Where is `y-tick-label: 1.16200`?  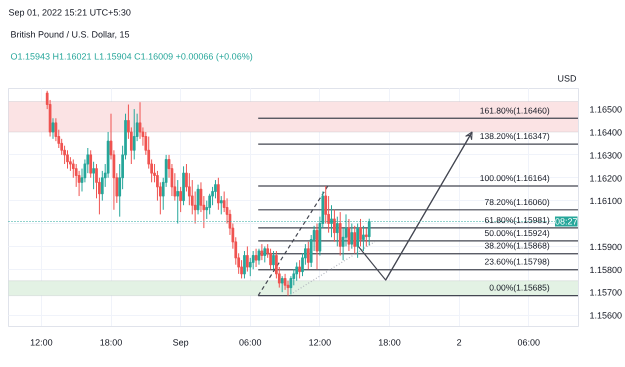 y-tick-label: 1.16200 is located at coordinates (606, 178).